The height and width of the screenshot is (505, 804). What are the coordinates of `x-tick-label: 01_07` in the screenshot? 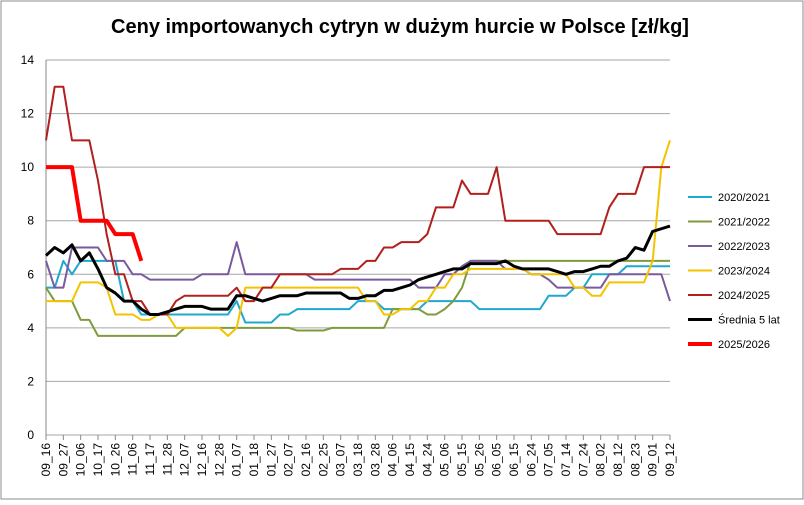 It's located at (237, 460).